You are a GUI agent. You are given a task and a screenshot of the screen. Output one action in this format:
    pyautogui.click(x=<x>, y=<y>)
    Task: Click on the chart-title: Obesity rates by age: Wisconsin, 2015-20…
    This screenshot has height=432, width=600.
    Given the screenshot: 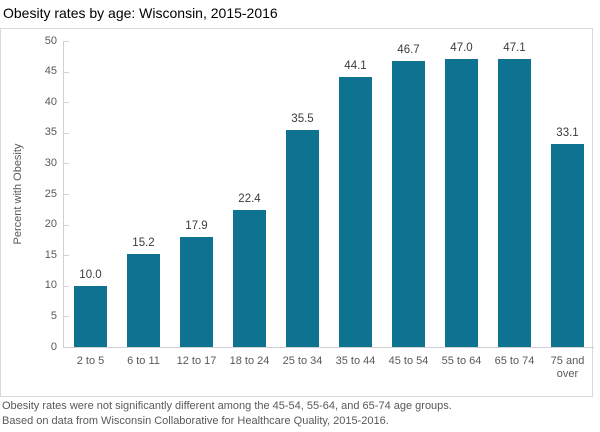 What is the action you would take?
    pyautogui.click(x=140, y=13)
    